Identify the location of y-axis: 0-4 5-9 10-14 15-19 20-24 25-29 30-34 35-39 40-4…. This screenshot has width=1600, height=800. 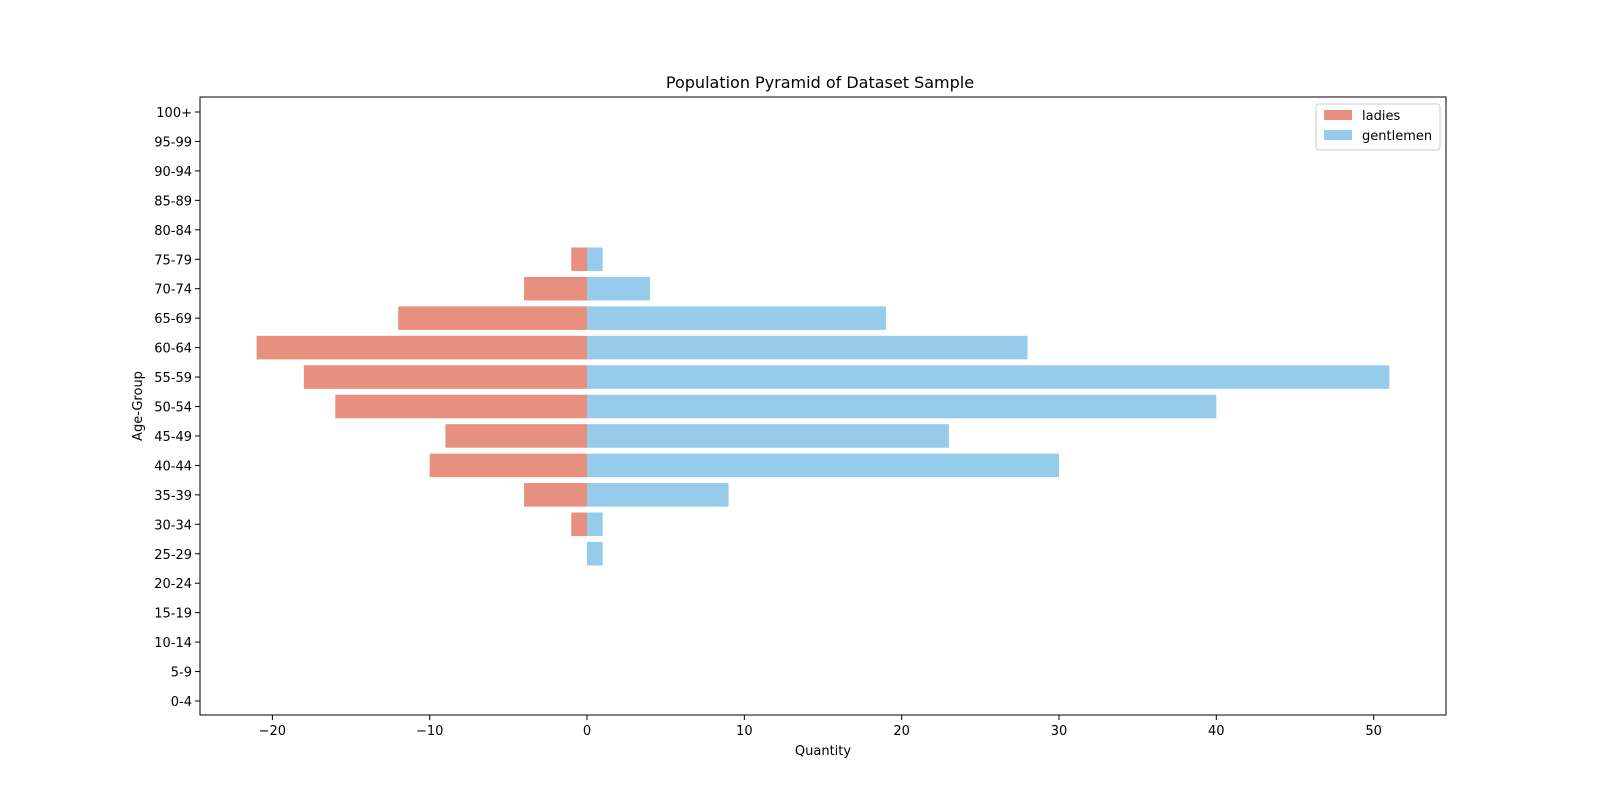
(177, 408).